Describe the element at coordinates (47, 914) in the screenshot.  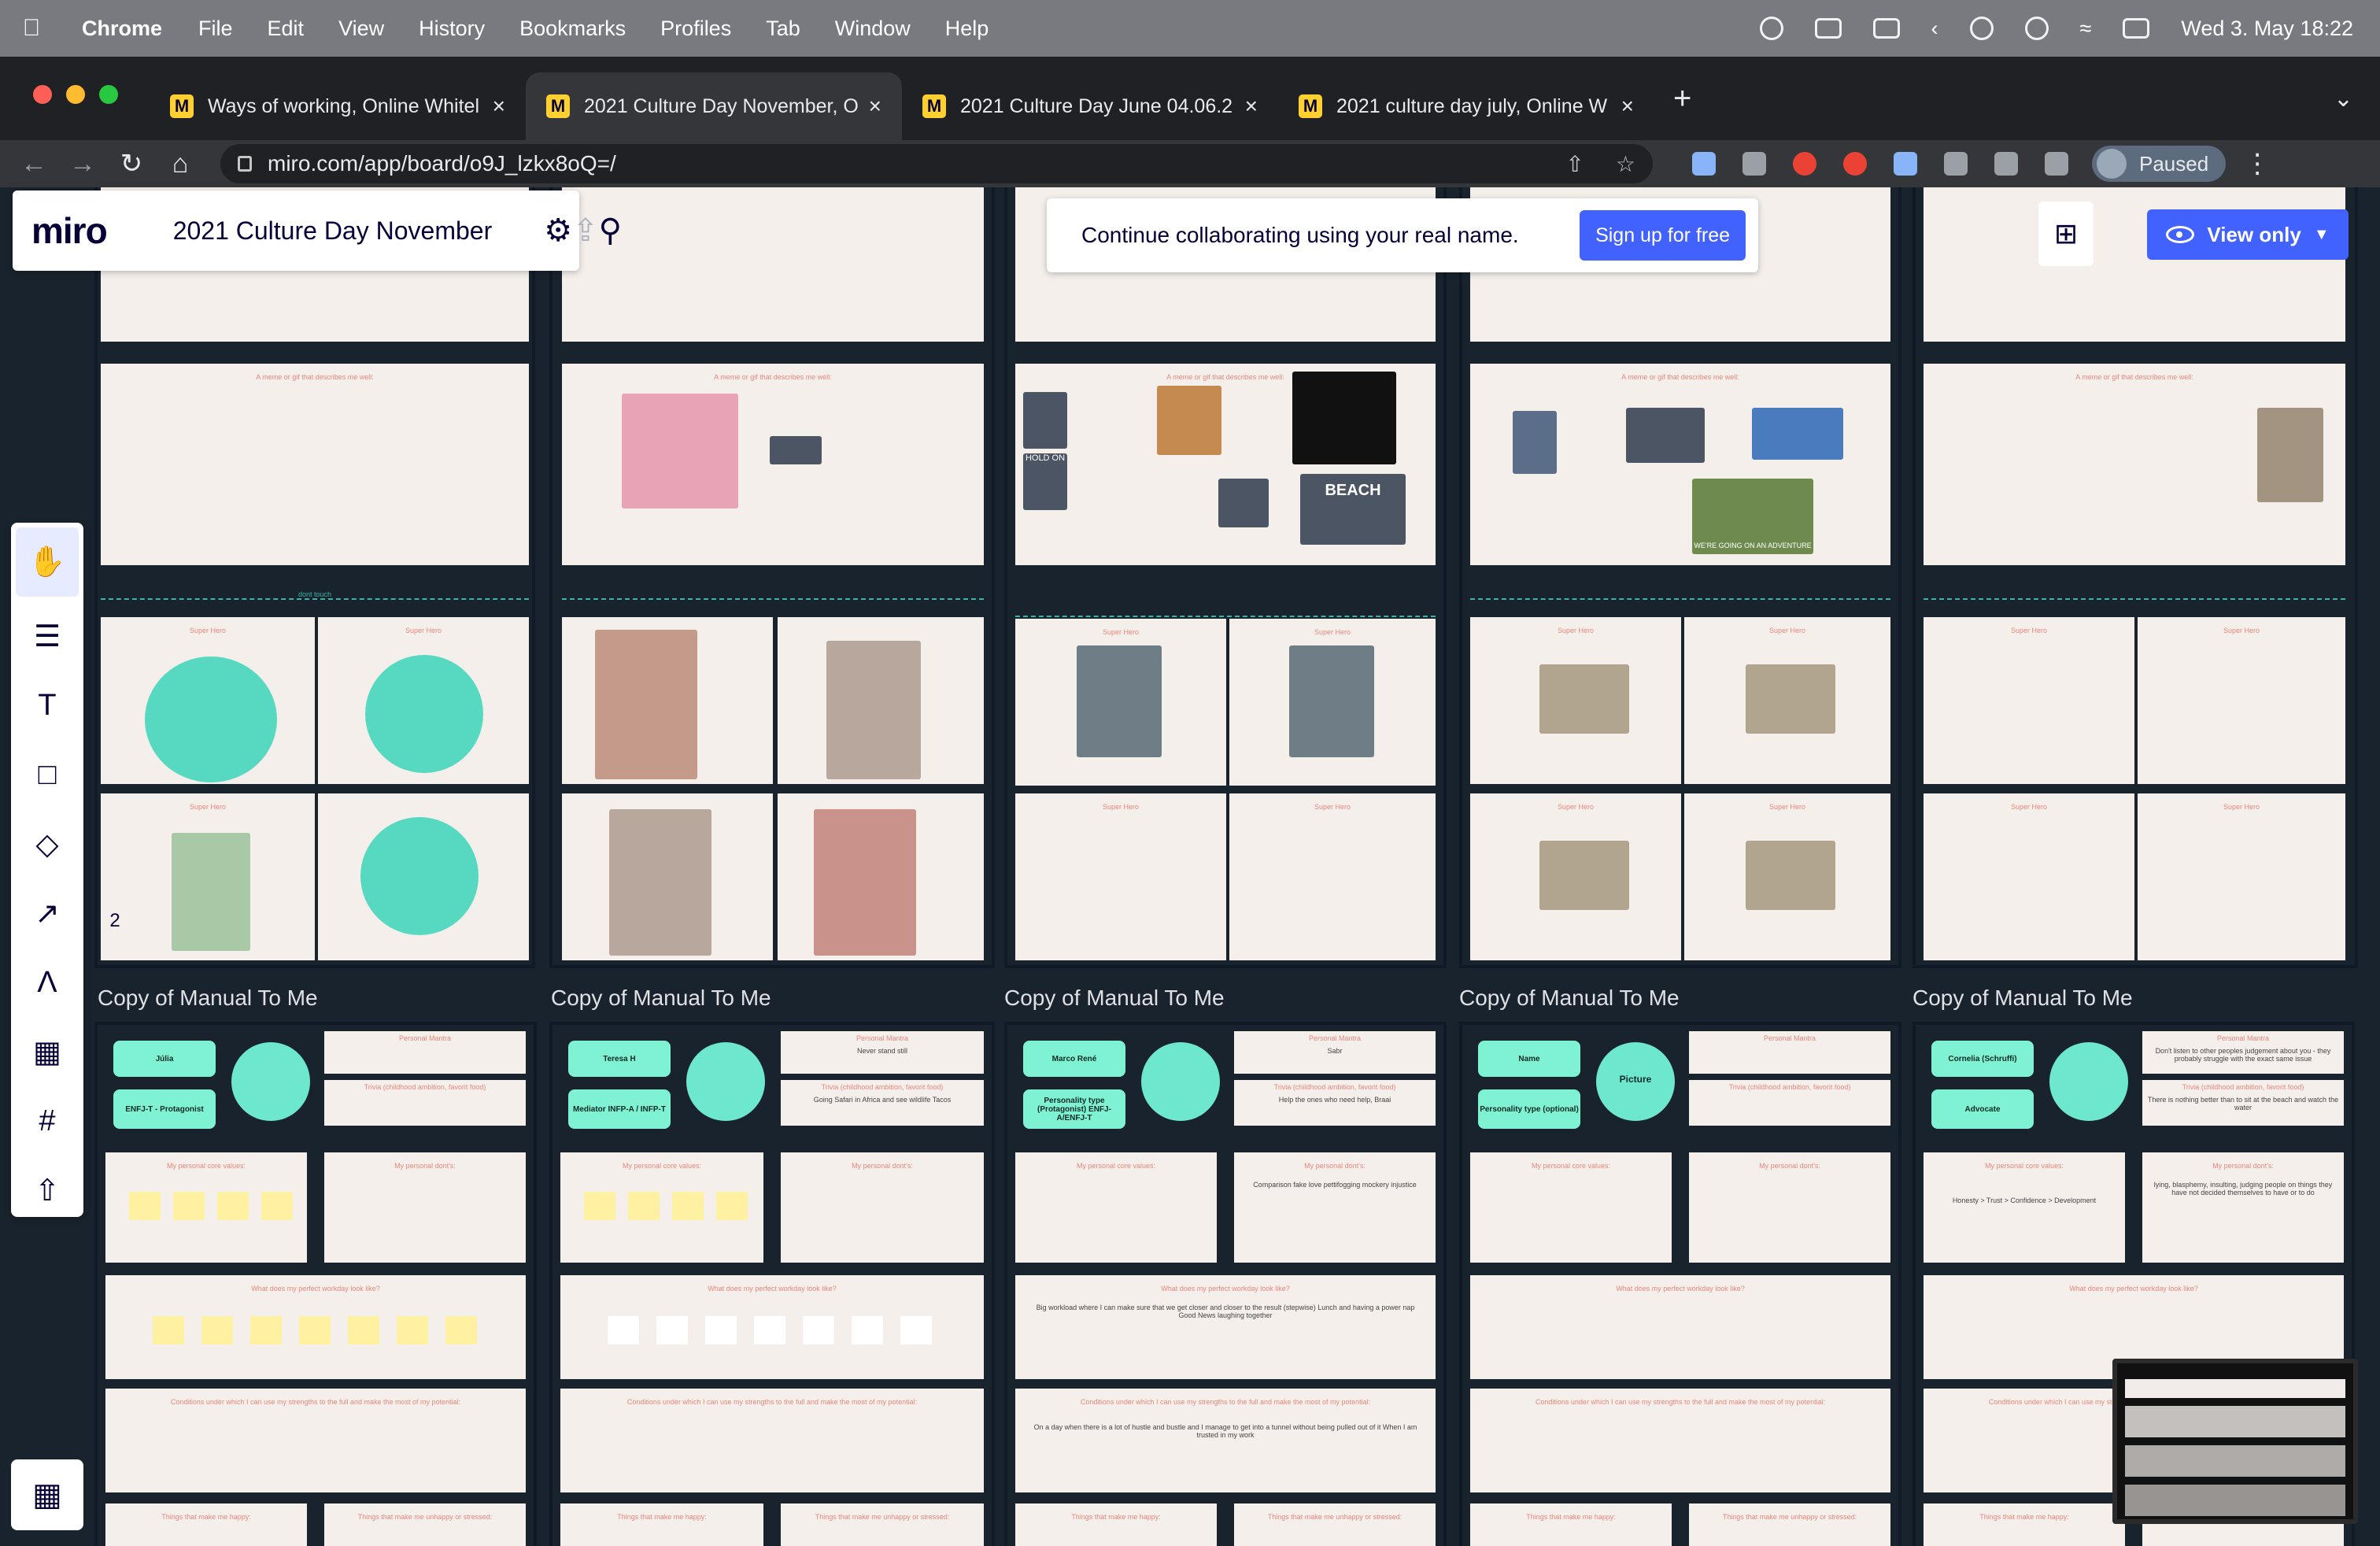
I see `connection-line-tool-icon: ↗` at that location.